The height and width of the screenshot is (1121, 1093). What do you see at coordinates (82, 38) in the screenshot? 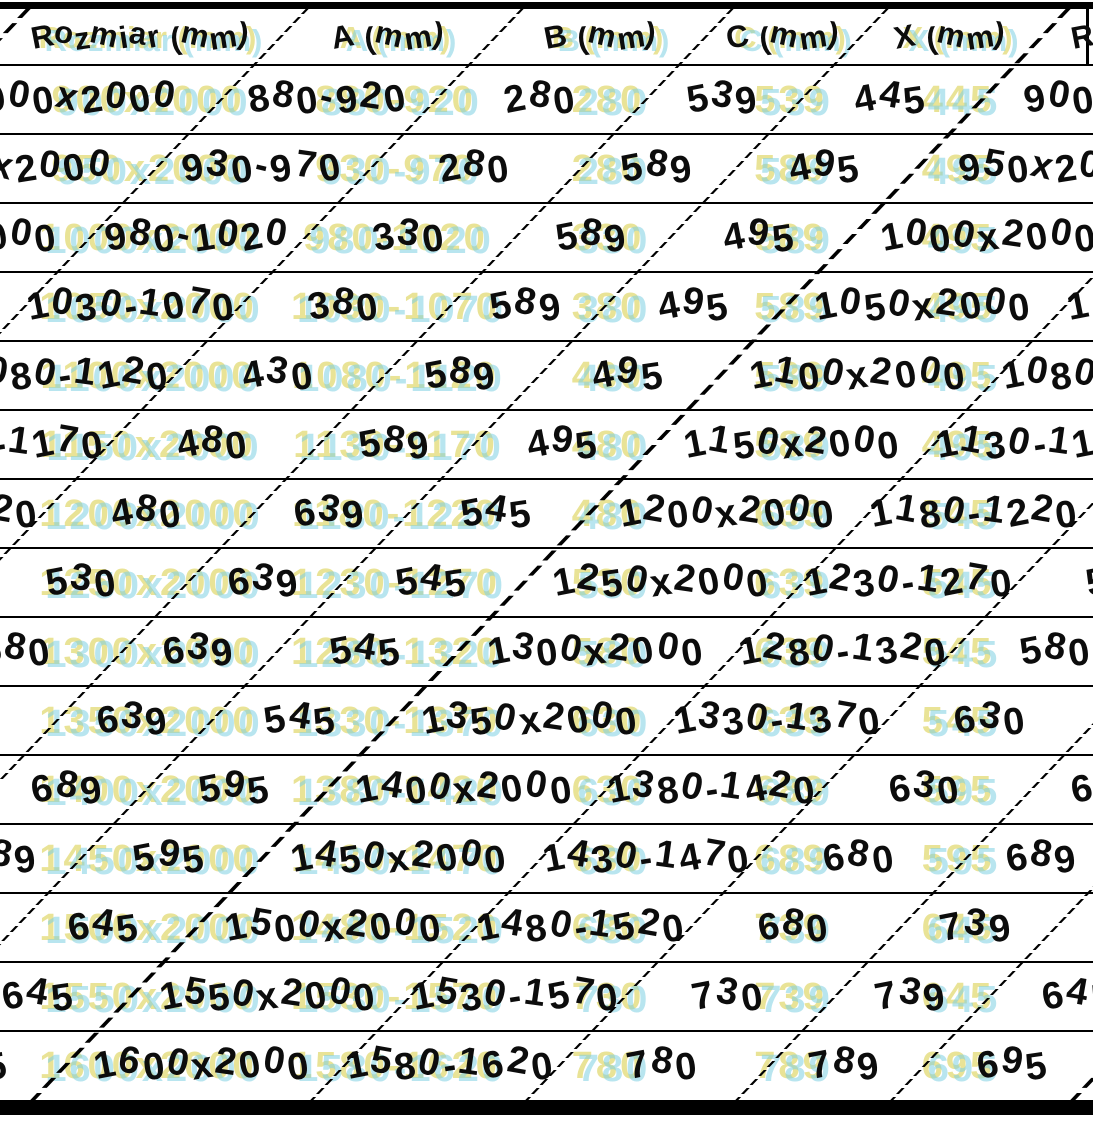
I see `glyph: z` at bounding box center [82, 38].